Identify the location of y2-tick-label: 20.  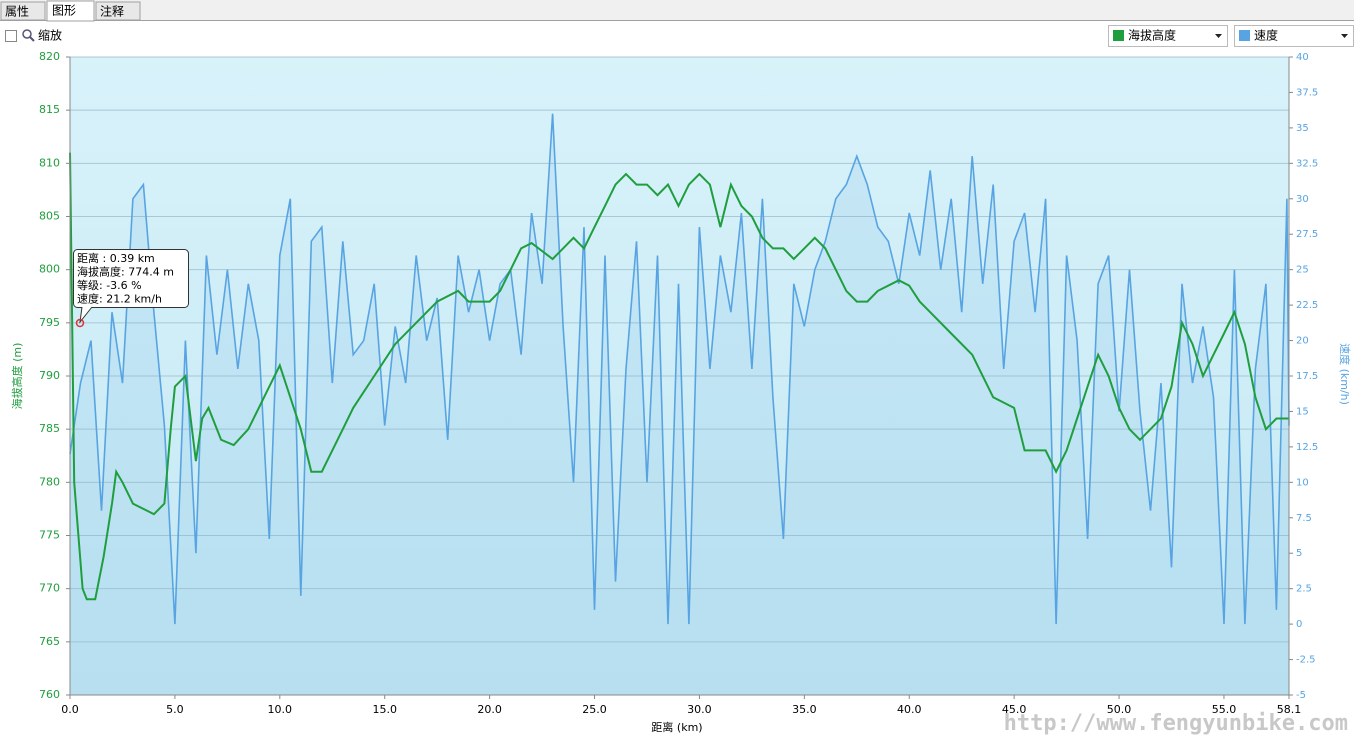
(1302, 341).